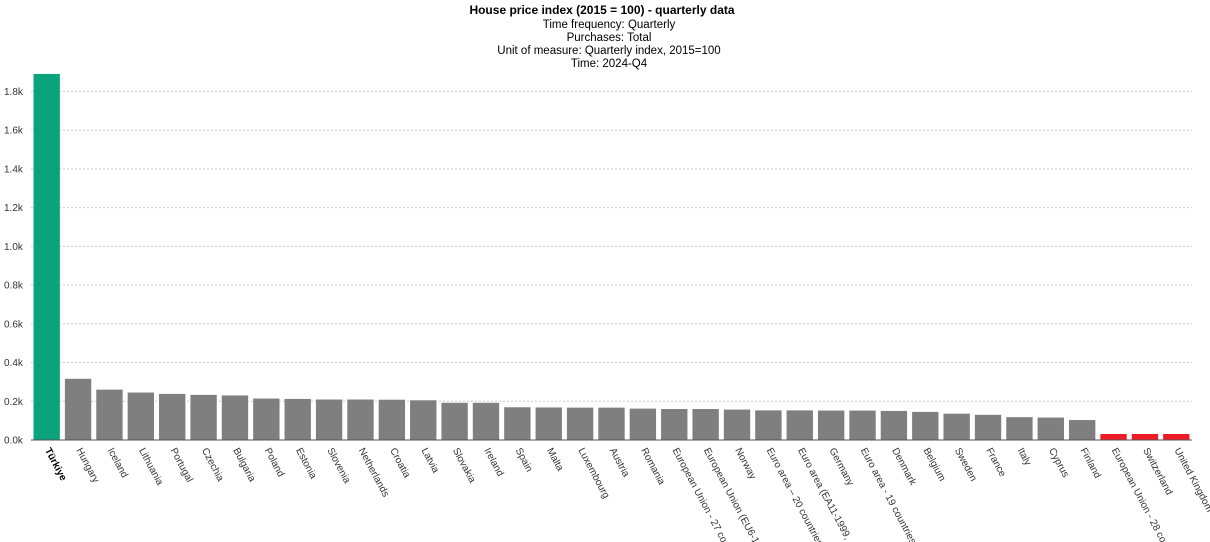  I want to click on x-tick-label: Denmark, so click(903, 467).